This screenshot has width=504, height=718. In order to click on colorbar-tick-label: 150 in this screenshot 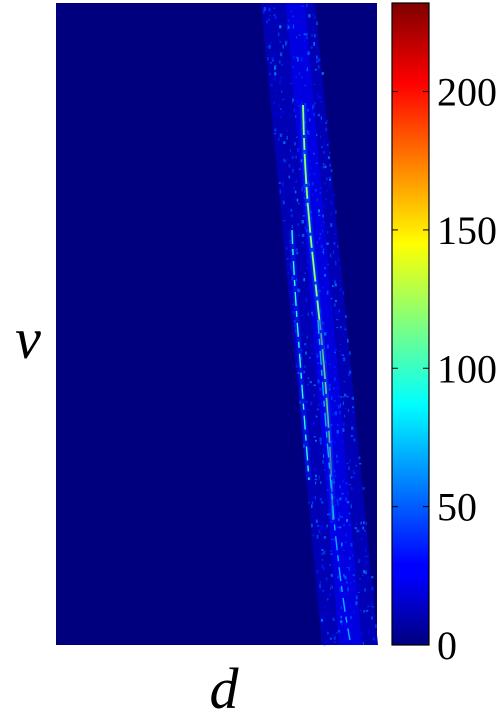, I will do `click(467, 230)`.